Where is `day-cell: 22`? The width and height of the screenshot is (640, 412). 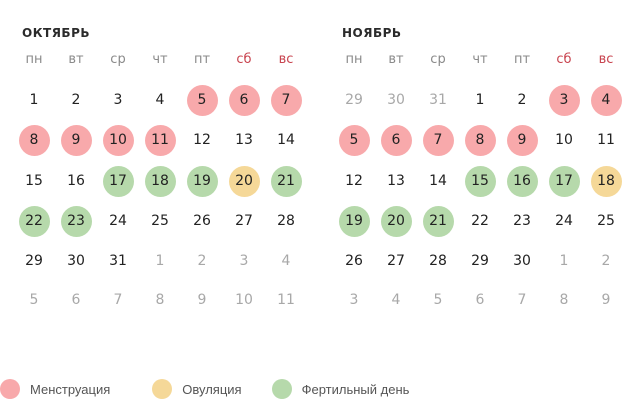 day-cell: 22 is located at coordinates (480, 221).